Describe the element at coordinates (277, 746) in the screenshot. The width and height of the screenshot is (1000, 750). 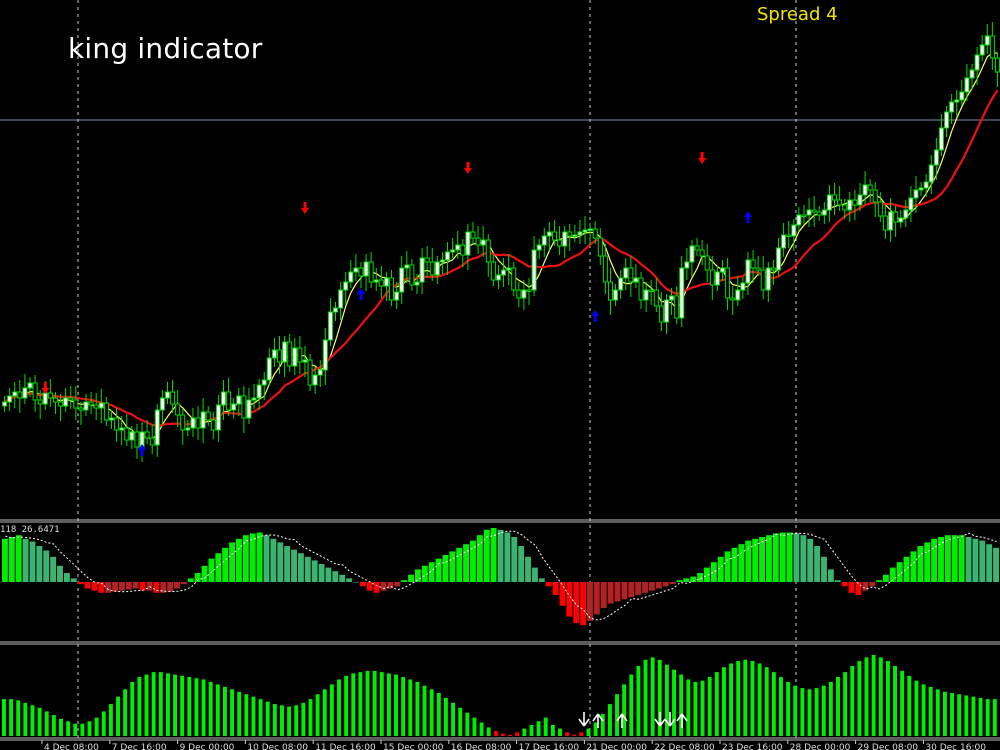
I see `x-tick-label: 10 Dec 08:00` at that location.